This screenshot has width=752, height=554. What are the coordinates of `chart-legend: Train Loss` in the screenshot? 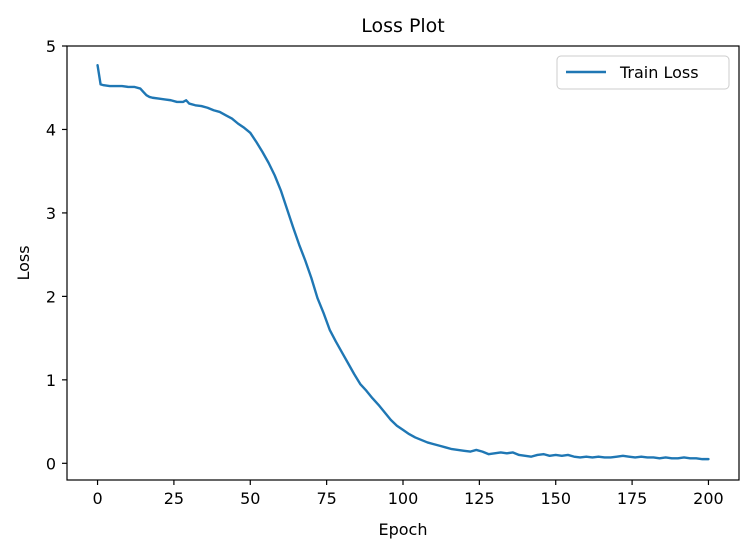 It's located at (643, 72).